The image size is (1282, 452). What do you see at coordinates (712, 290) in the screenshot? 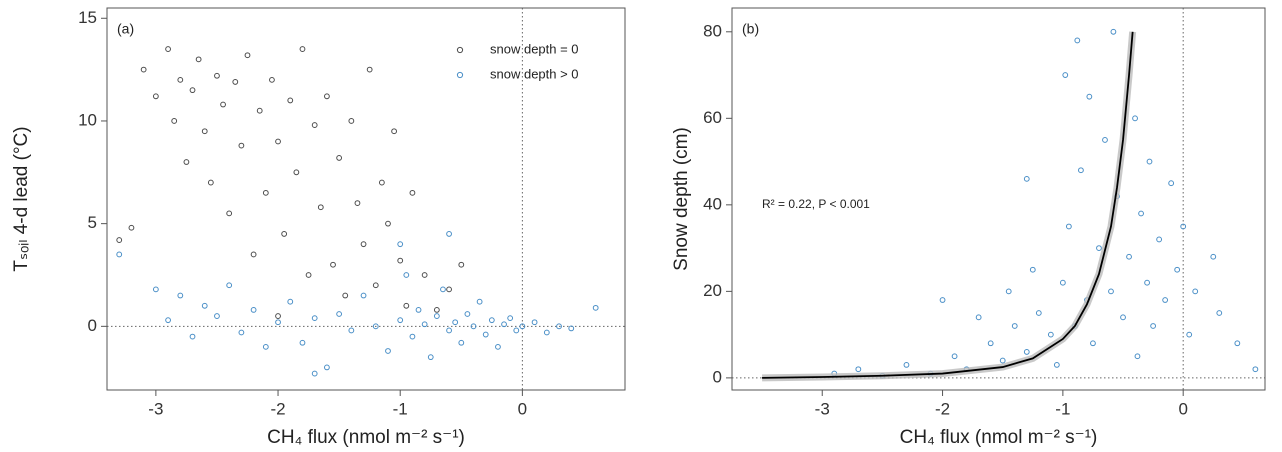
I see `y-tick-label: 20` at bounding box center [712, 290].